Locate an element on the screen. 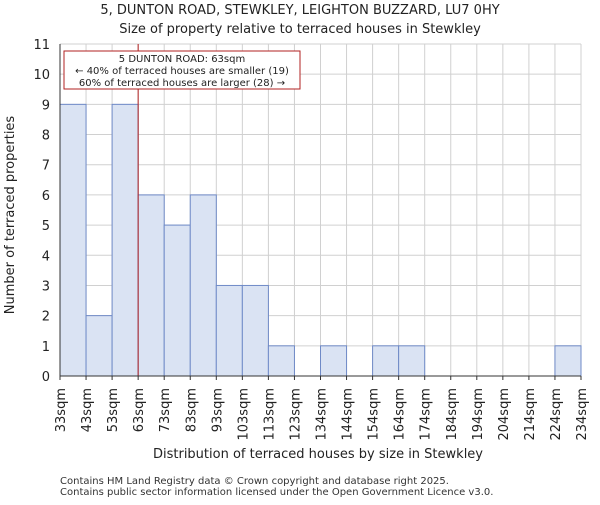  x-tick-label: 113sqm is located at coordinates (269, 414).